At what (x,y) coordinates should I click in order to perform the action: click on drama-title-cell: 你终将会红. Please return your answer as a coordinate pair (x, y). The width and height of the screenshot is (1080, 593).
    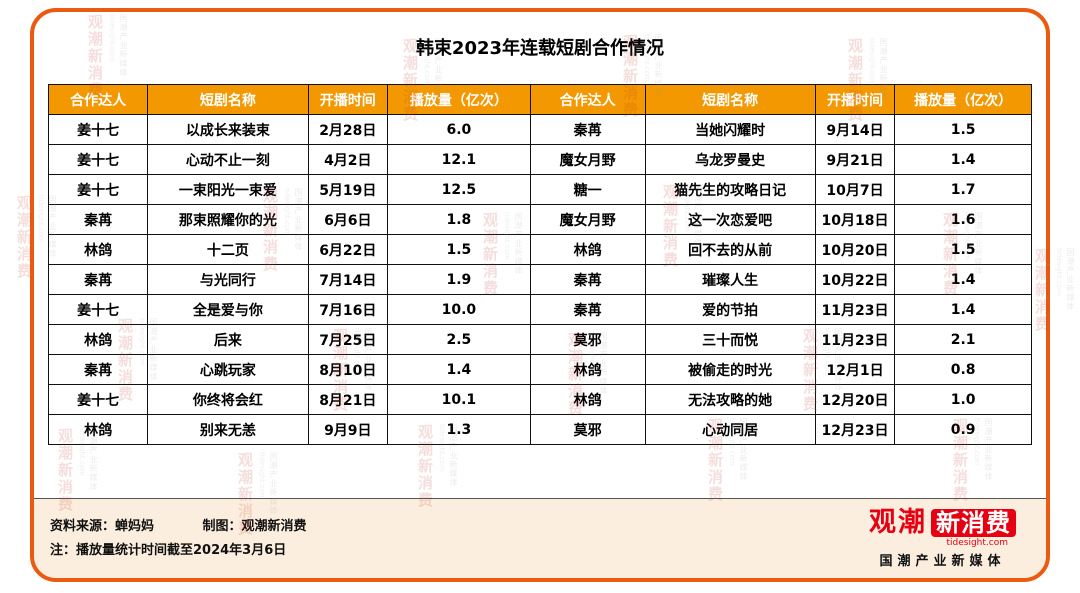
    Looking at the image, I should click on (228, 399).